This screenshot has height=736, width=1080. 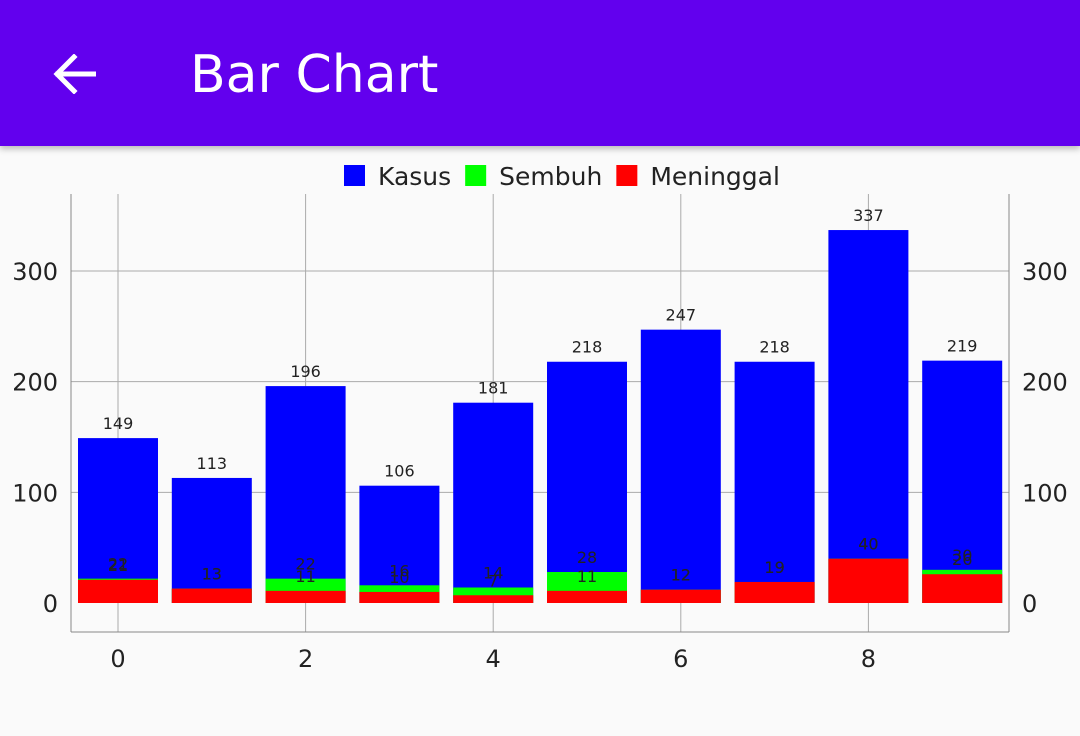 I want to click on data-label-kasus: 113, so click(x=212, y=463).